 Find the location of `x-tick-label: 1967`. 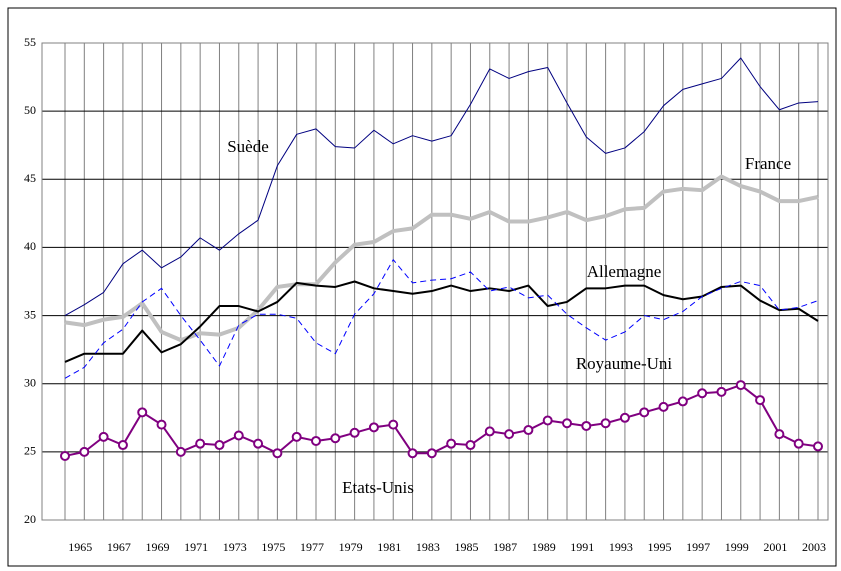

x-tick-label: 1967 is located at coordinates (119, 547).